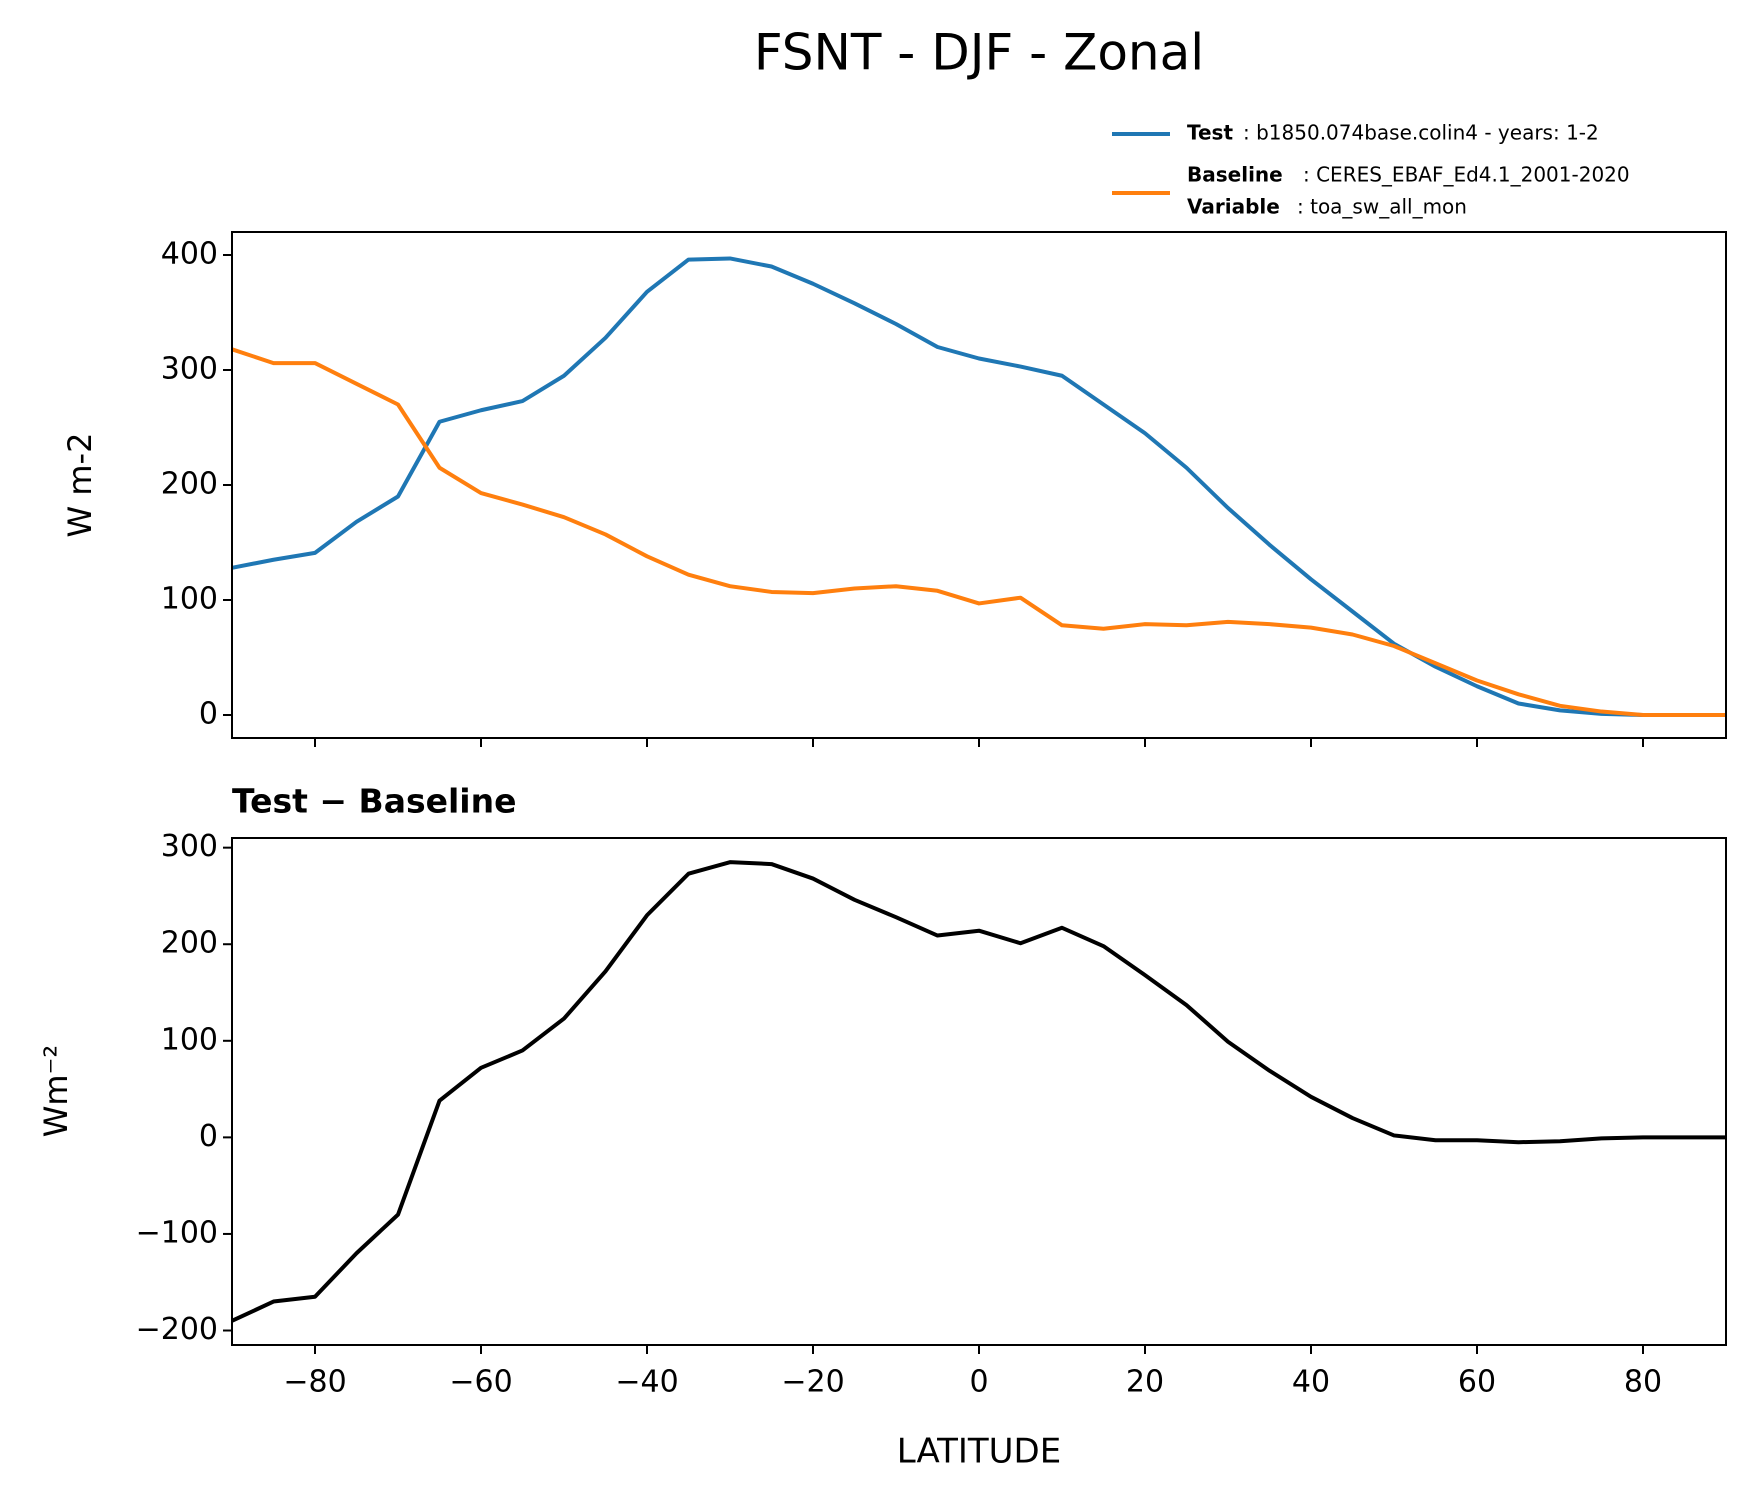 The width and height of the screenshot is (1749, 1496). Describe the element at coordinates (314, 1382) in the screenshot. I see `x-tick-label: −80` at that location.